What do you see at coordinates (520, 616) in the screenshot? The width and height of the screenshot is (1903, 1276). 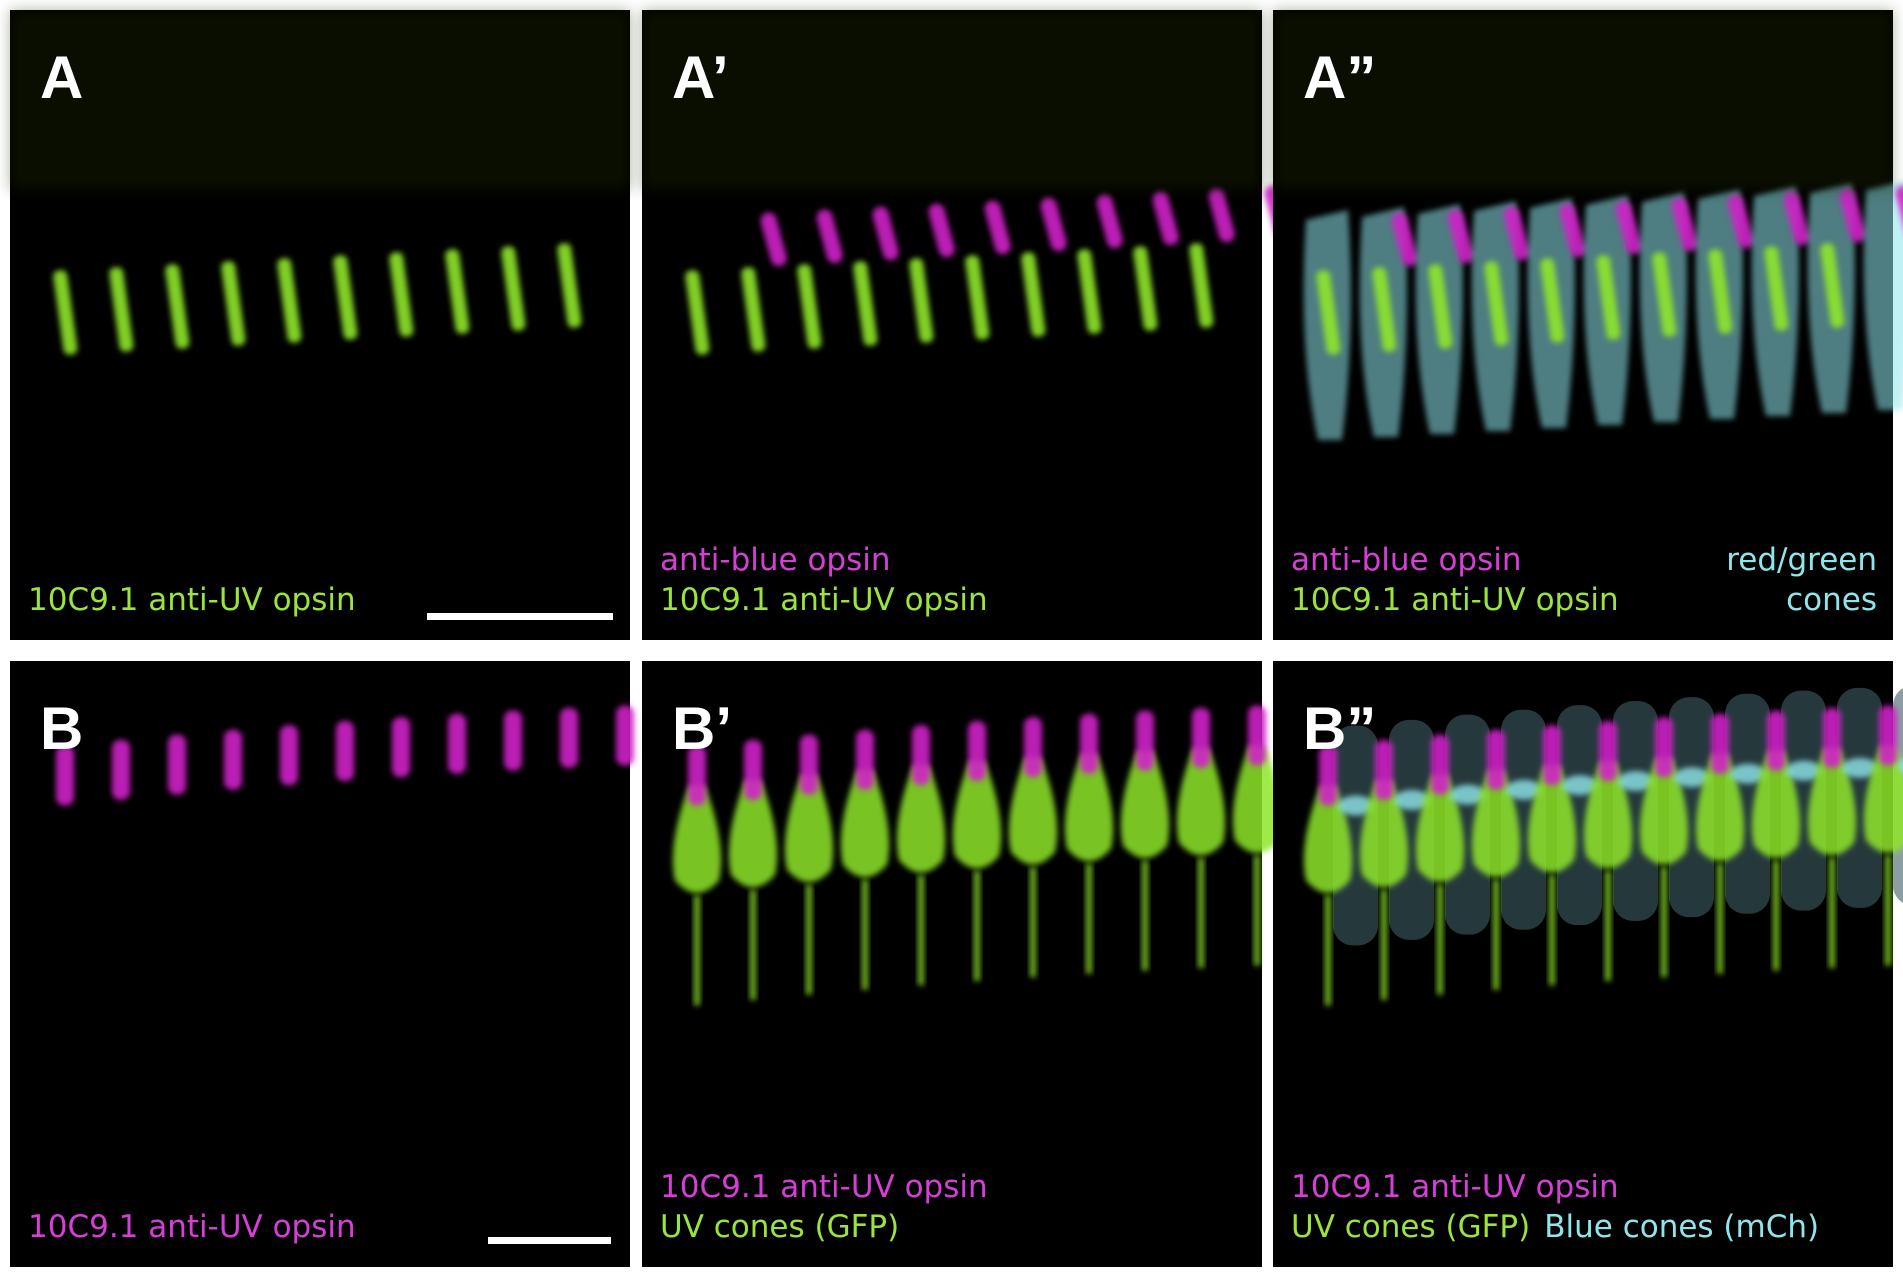 I see `scale-bar` at bounding box center [520, 616].